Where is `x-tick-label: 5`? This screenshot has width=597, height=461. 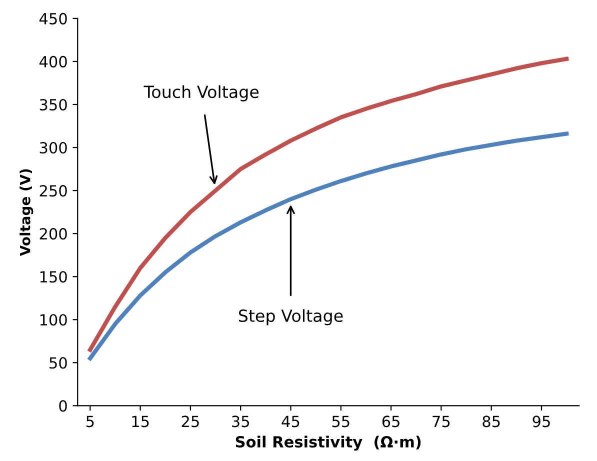 x-tick-label: 5 is located at coordinates (90, 422).